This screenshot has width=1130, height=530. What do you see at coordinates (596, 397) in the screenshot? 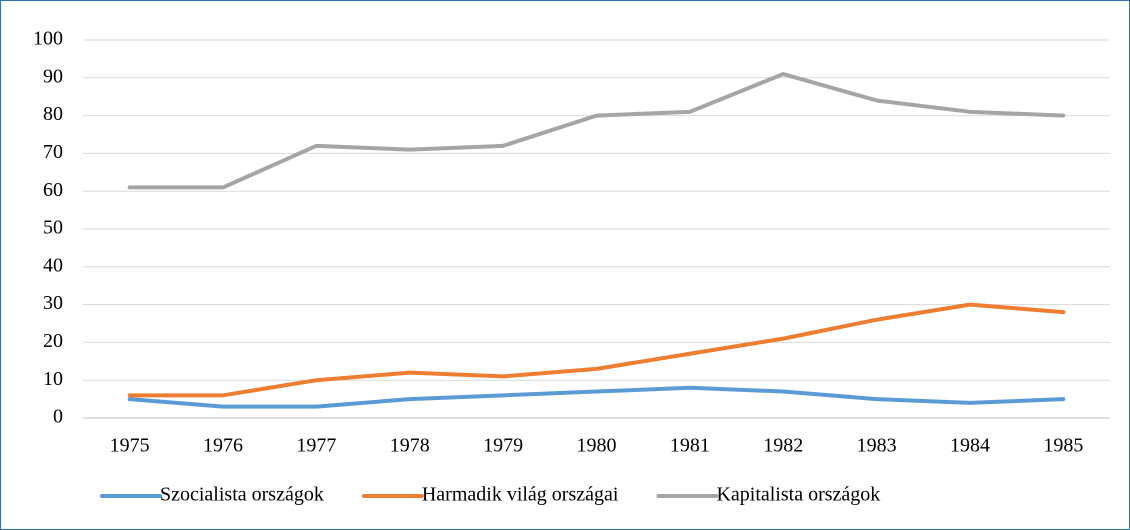
I see `series-line` at bounding box center [596, 397].